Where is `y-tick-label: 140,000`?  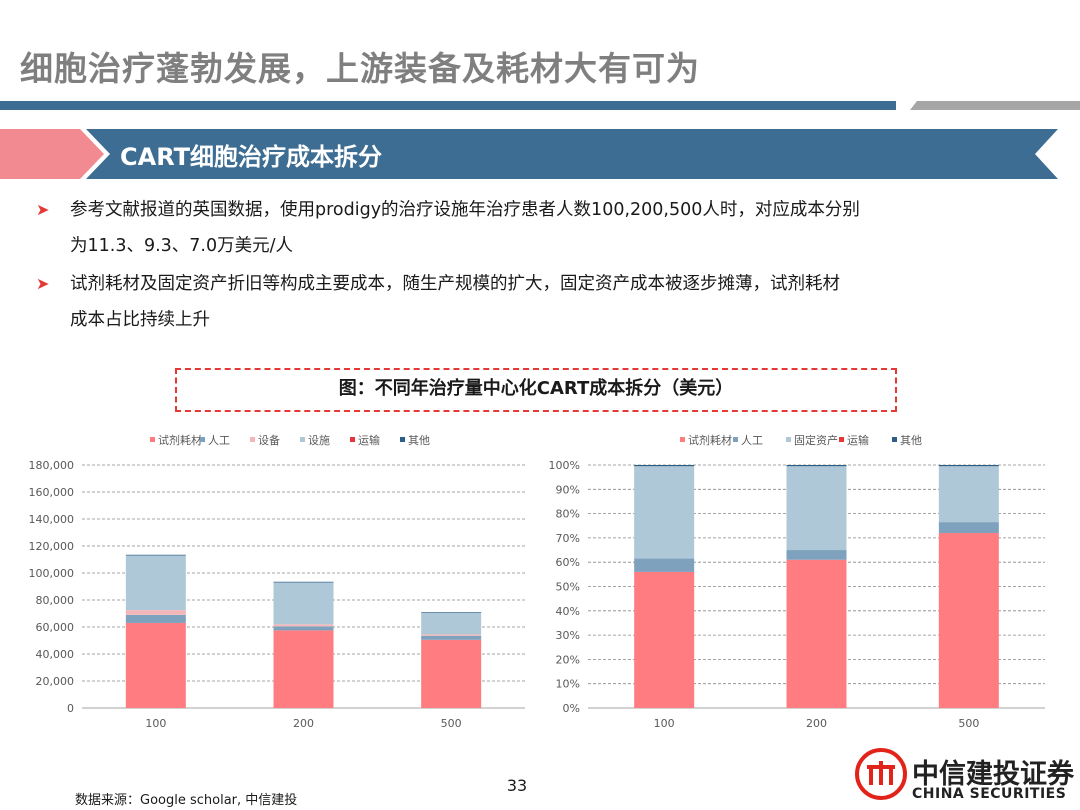
y-tick-label: 140,000 is located at coordinates (52, 519).